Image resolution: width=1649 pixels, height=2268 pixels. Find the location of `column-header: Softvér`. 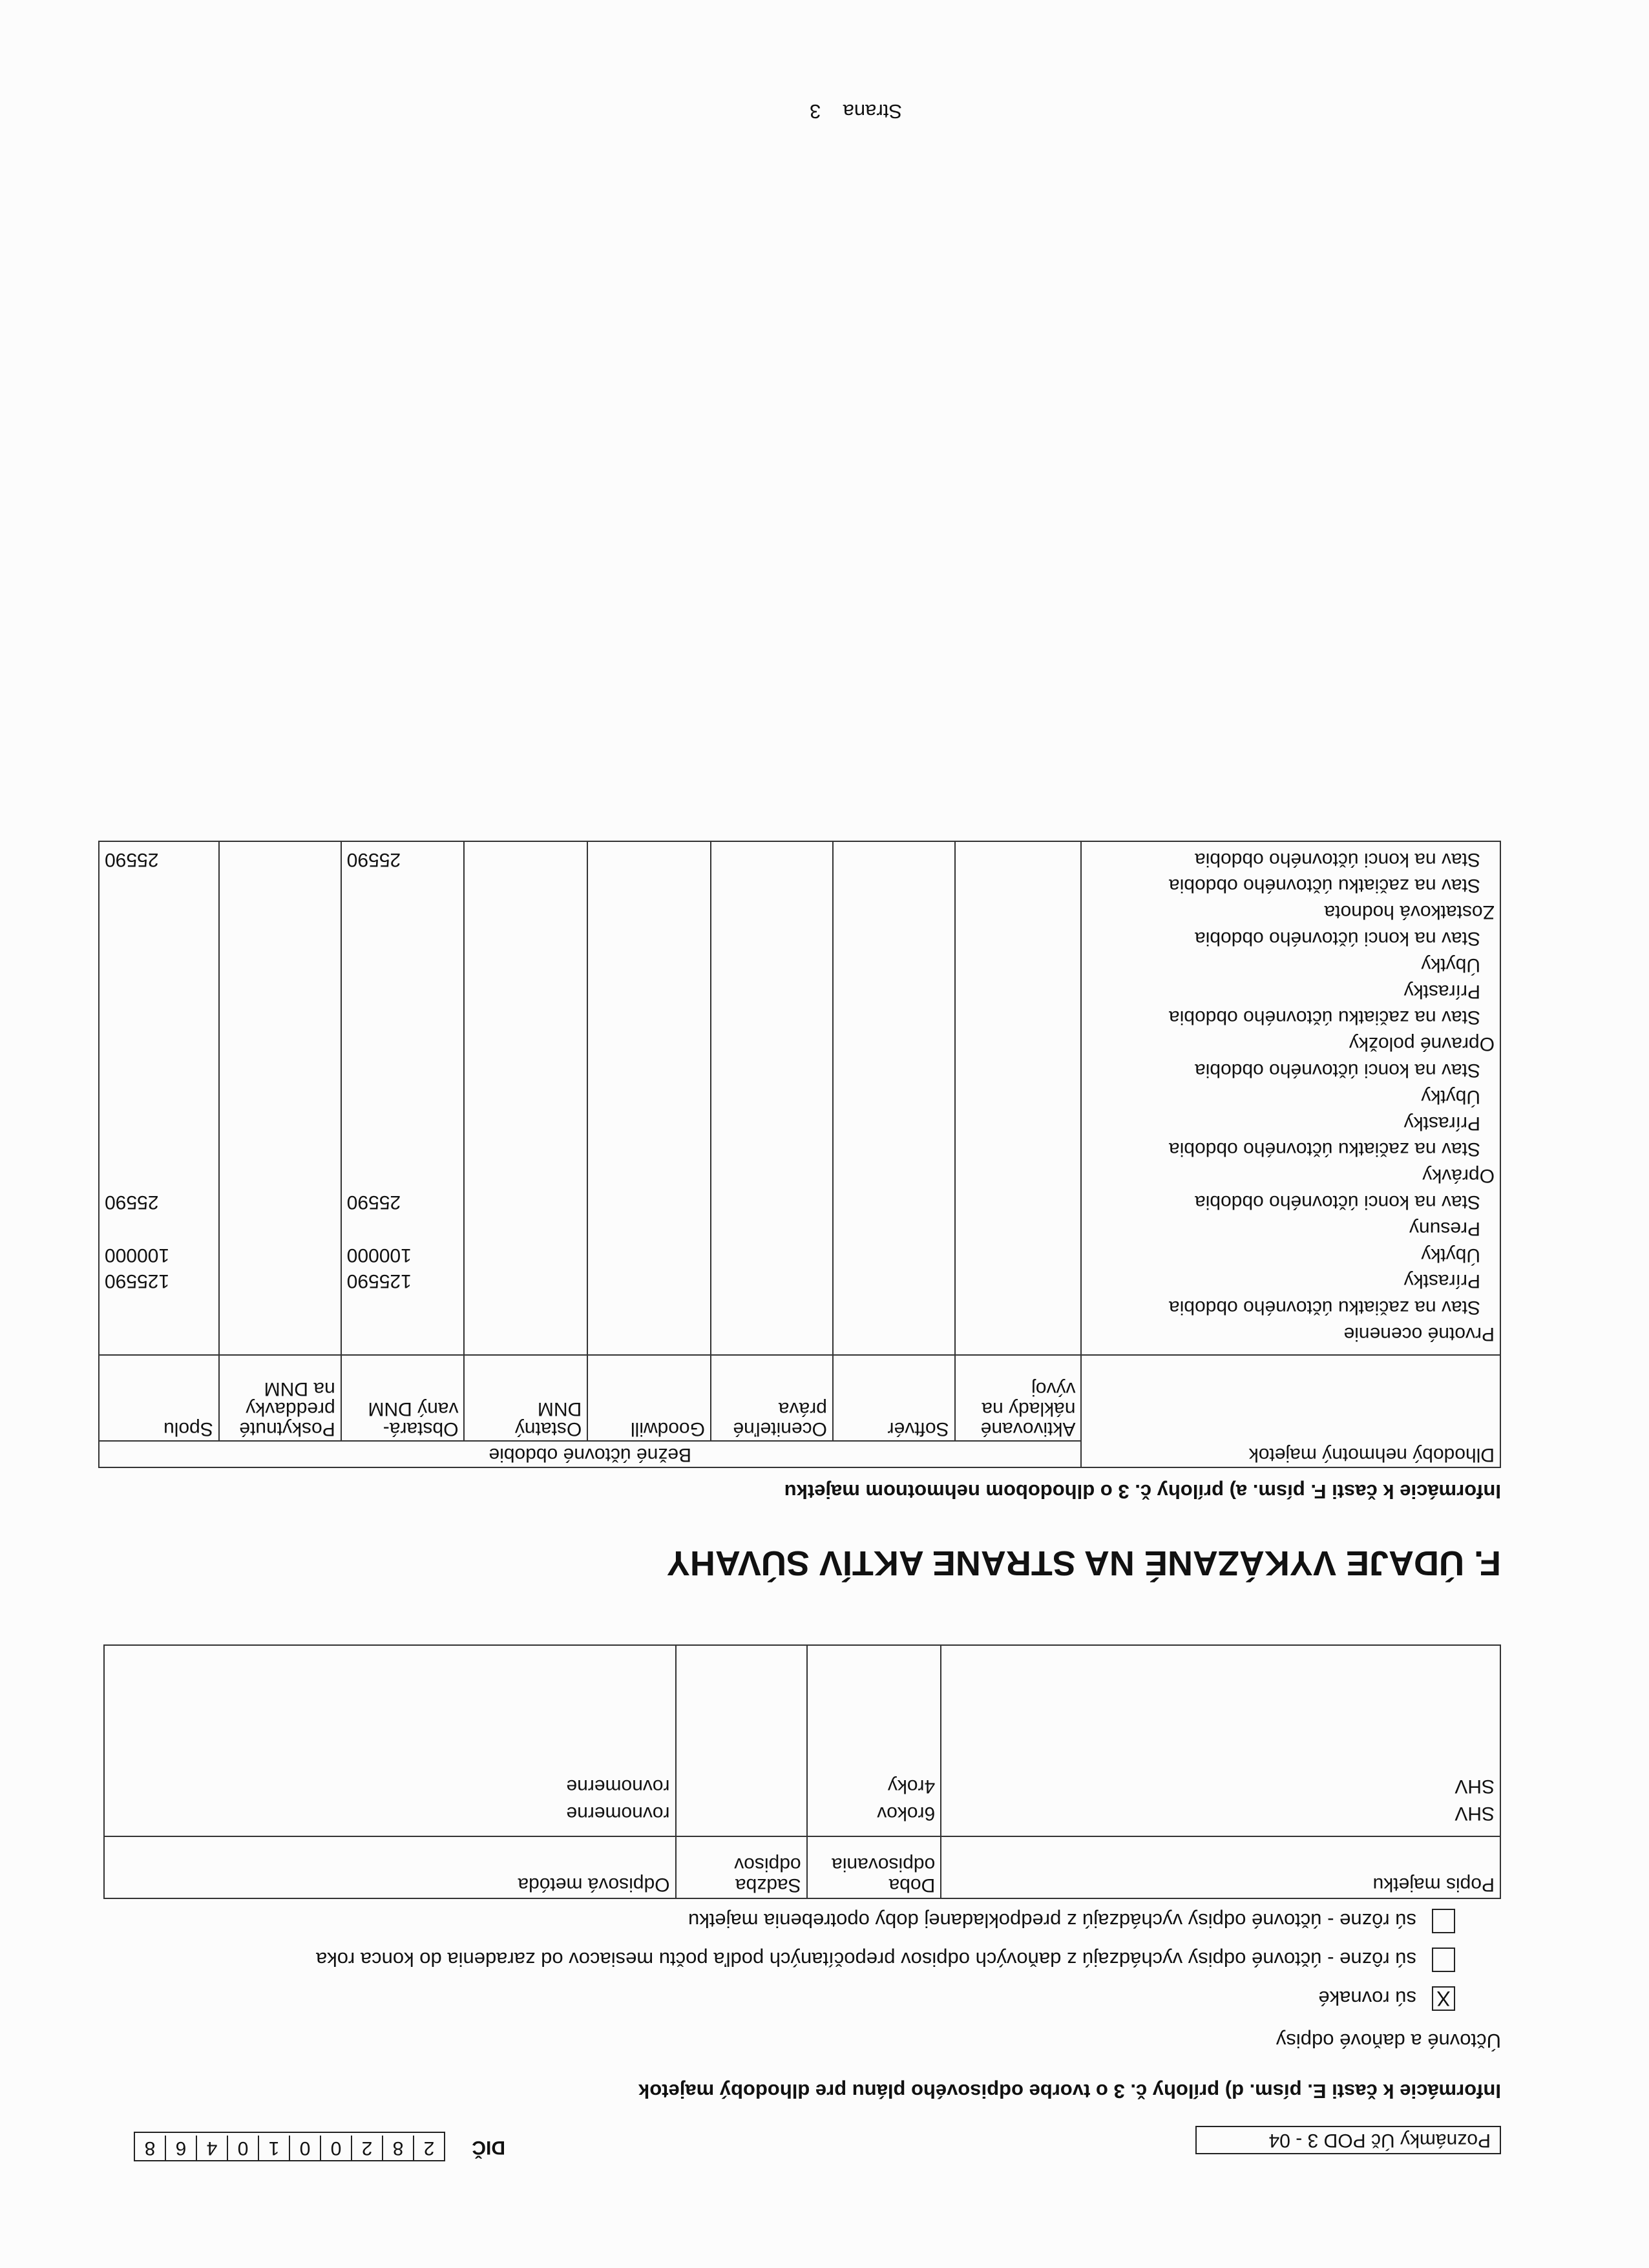

column-header: Softvér is located at coordinates (894, 1398).